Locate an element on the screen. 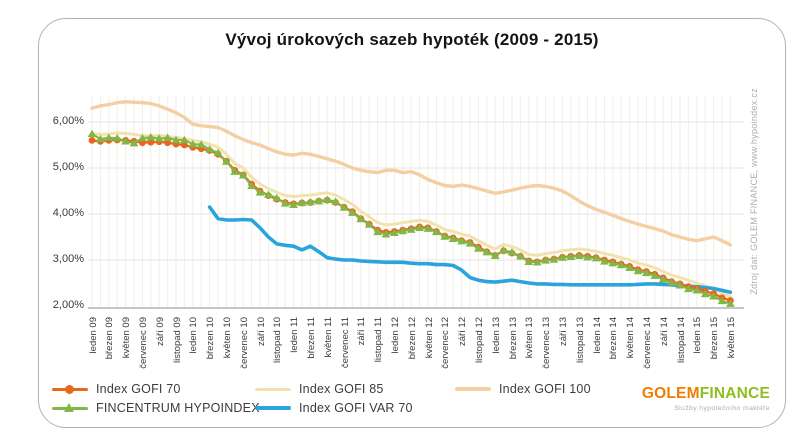 This screenshot has width=800, height=439. legend-item-index-gofi-var-70: Index GOFI VAR 70 is located at coordinates (334, 408).